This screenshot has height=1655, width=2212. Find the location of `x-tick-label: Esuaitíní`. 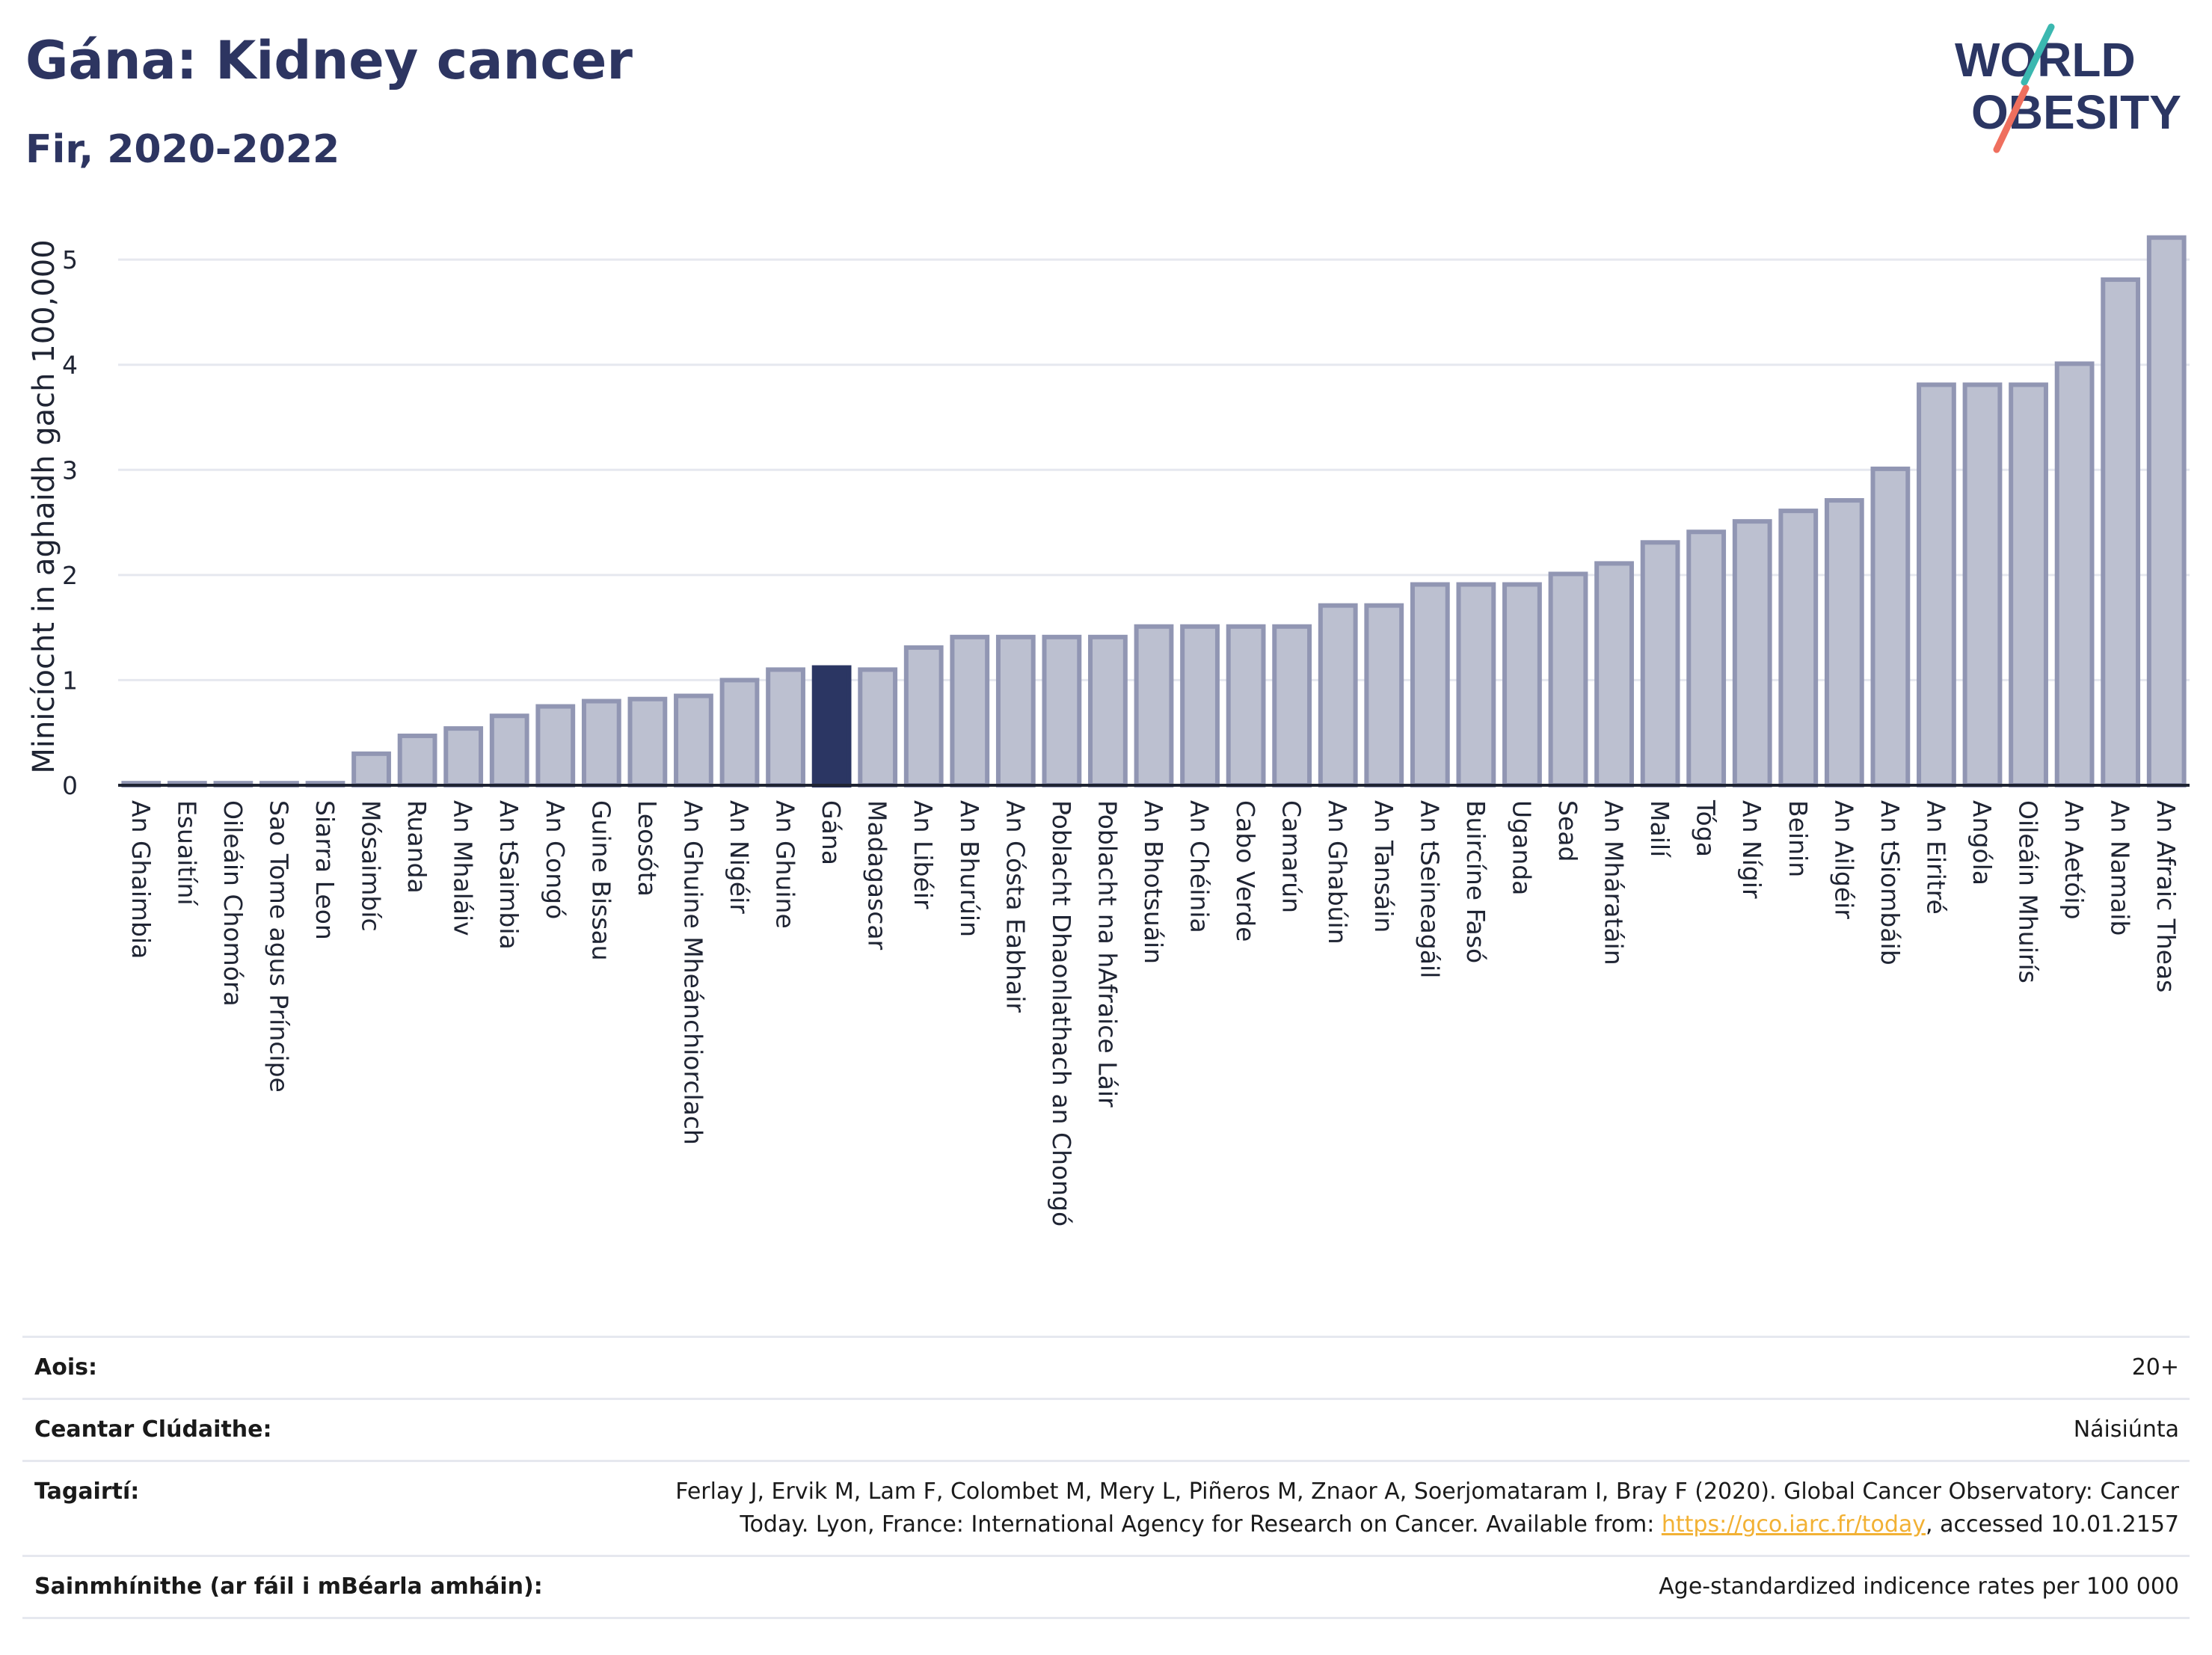

x-tick-label: Esuaitíní is located at coordinates (186, 853).